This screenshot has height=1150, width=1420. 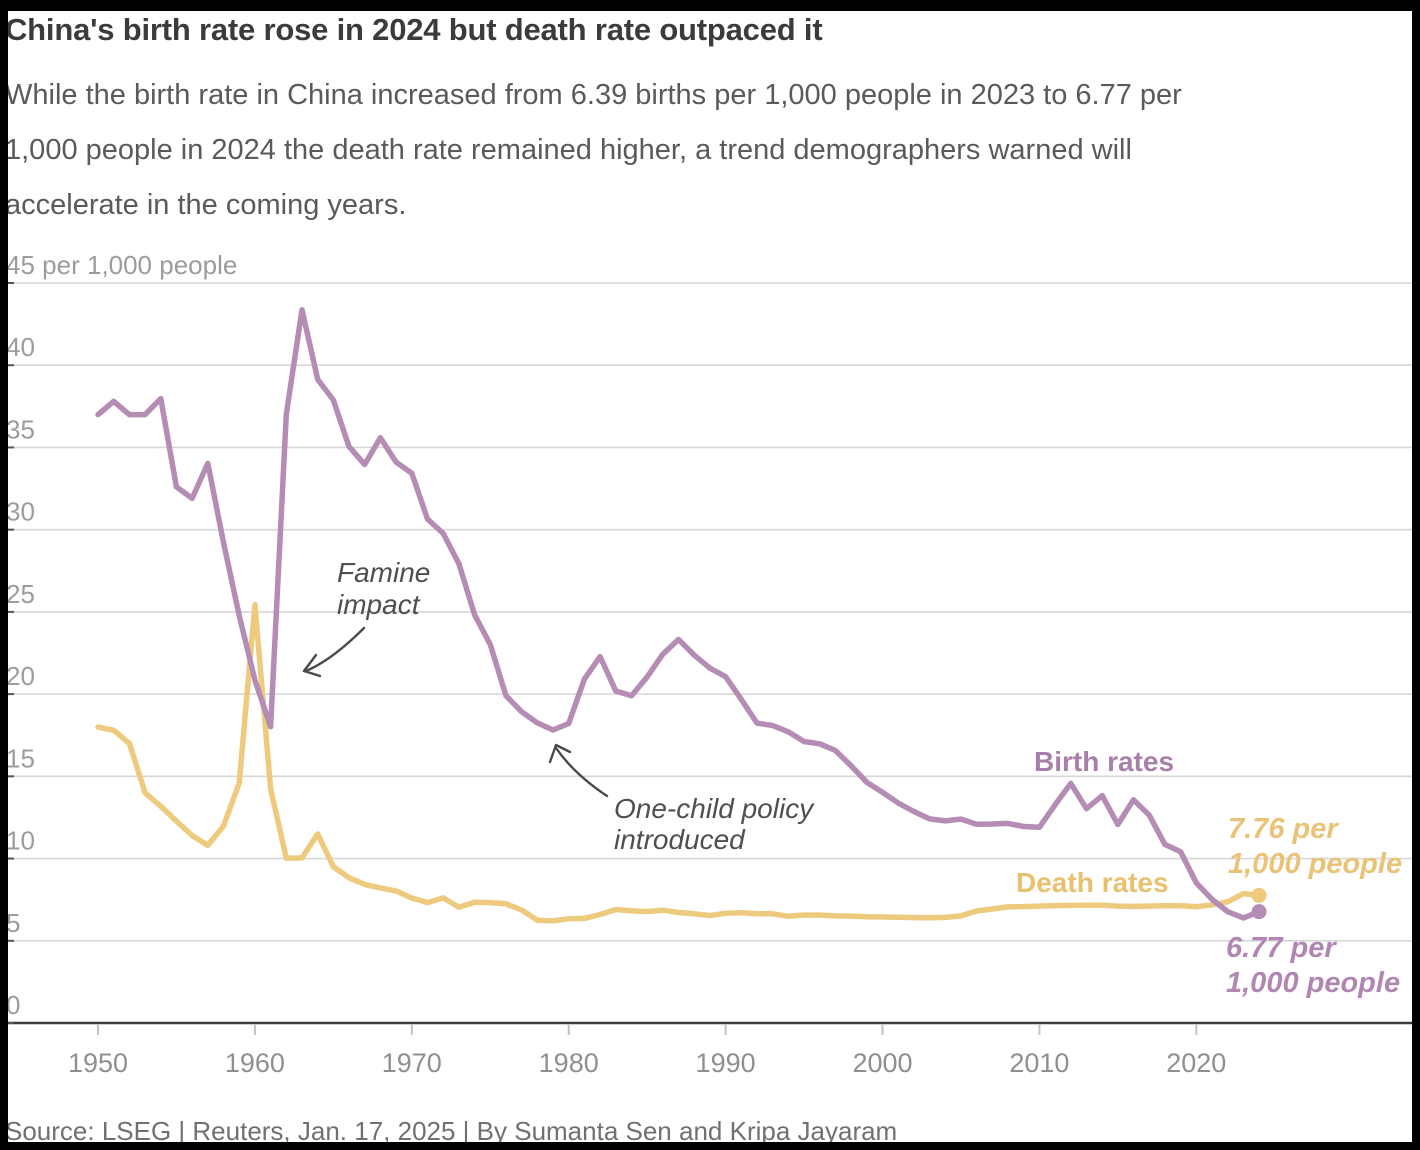 I want to click on birth-rate-end-dot, so click(x=1259, y=912).